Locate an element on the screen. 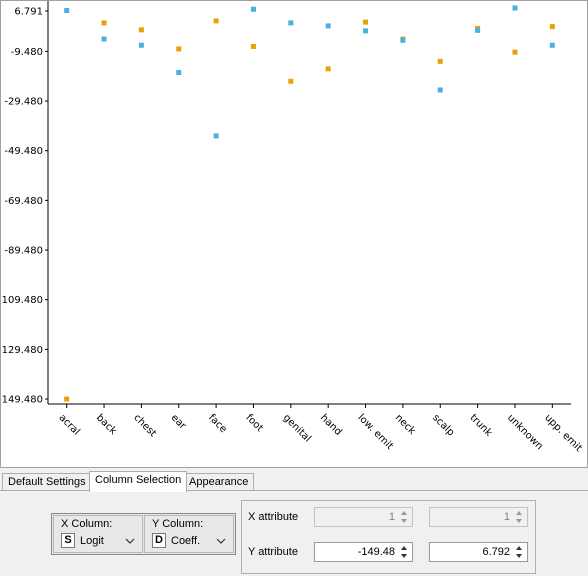  x-tick-label: unknown is located at coordinates (525, 432).